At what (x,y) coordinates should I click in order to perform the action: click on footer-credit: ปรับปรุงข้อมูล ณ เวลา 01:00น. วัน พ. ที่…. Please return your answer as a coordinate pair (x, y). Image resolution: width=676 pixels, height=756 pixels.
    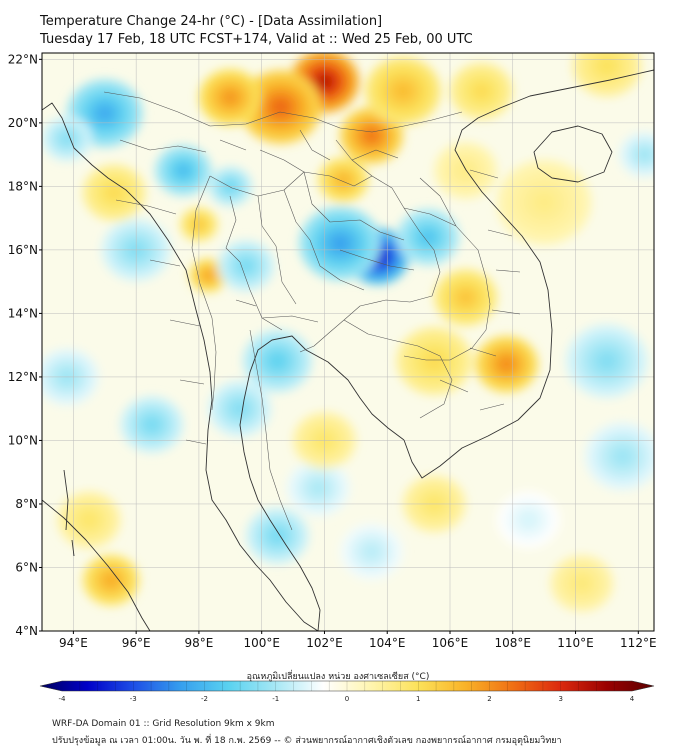
    Looking at the image, I should click on (307, 741).